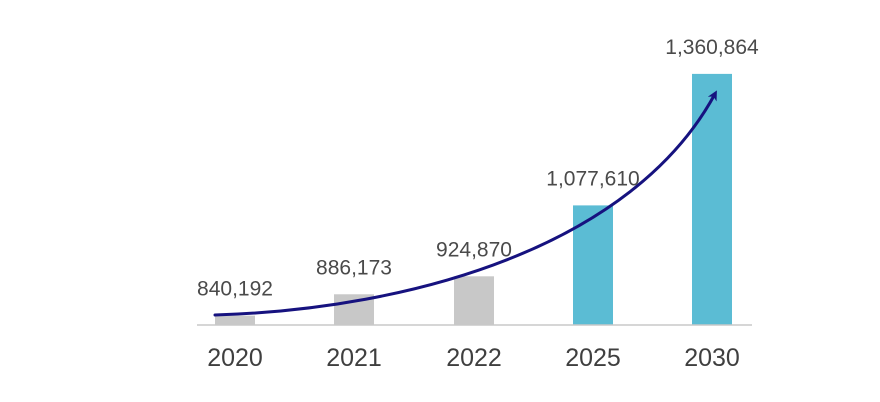 This screenshot has height=402, width=880. I want to click on x-tick-label-2030: 2030, so click(712, 358).